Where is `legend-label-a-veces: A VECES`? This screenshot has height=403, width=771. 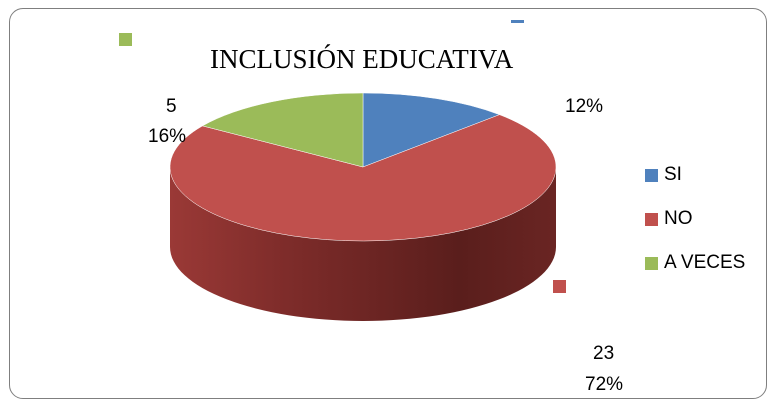
legend-label-a-veces: A VECES is located at coordinates (705, 262).